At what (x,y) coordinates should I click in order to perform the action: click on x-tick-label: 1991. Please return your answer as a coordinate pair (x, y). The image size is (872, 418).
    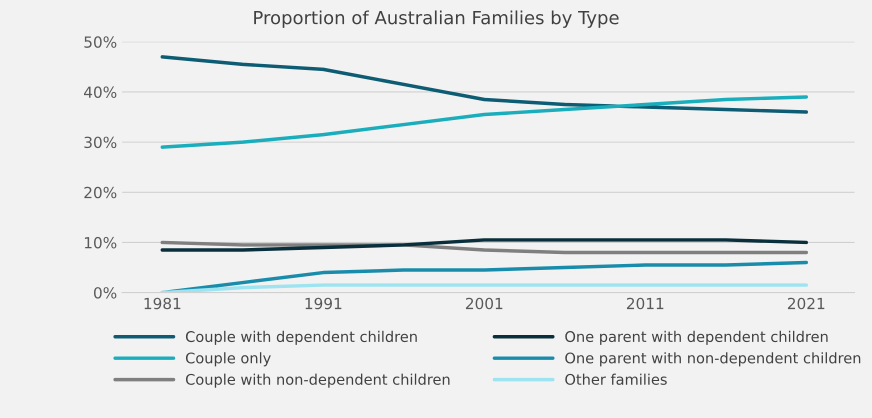
    Looking at the image, I should click on (324, 304).